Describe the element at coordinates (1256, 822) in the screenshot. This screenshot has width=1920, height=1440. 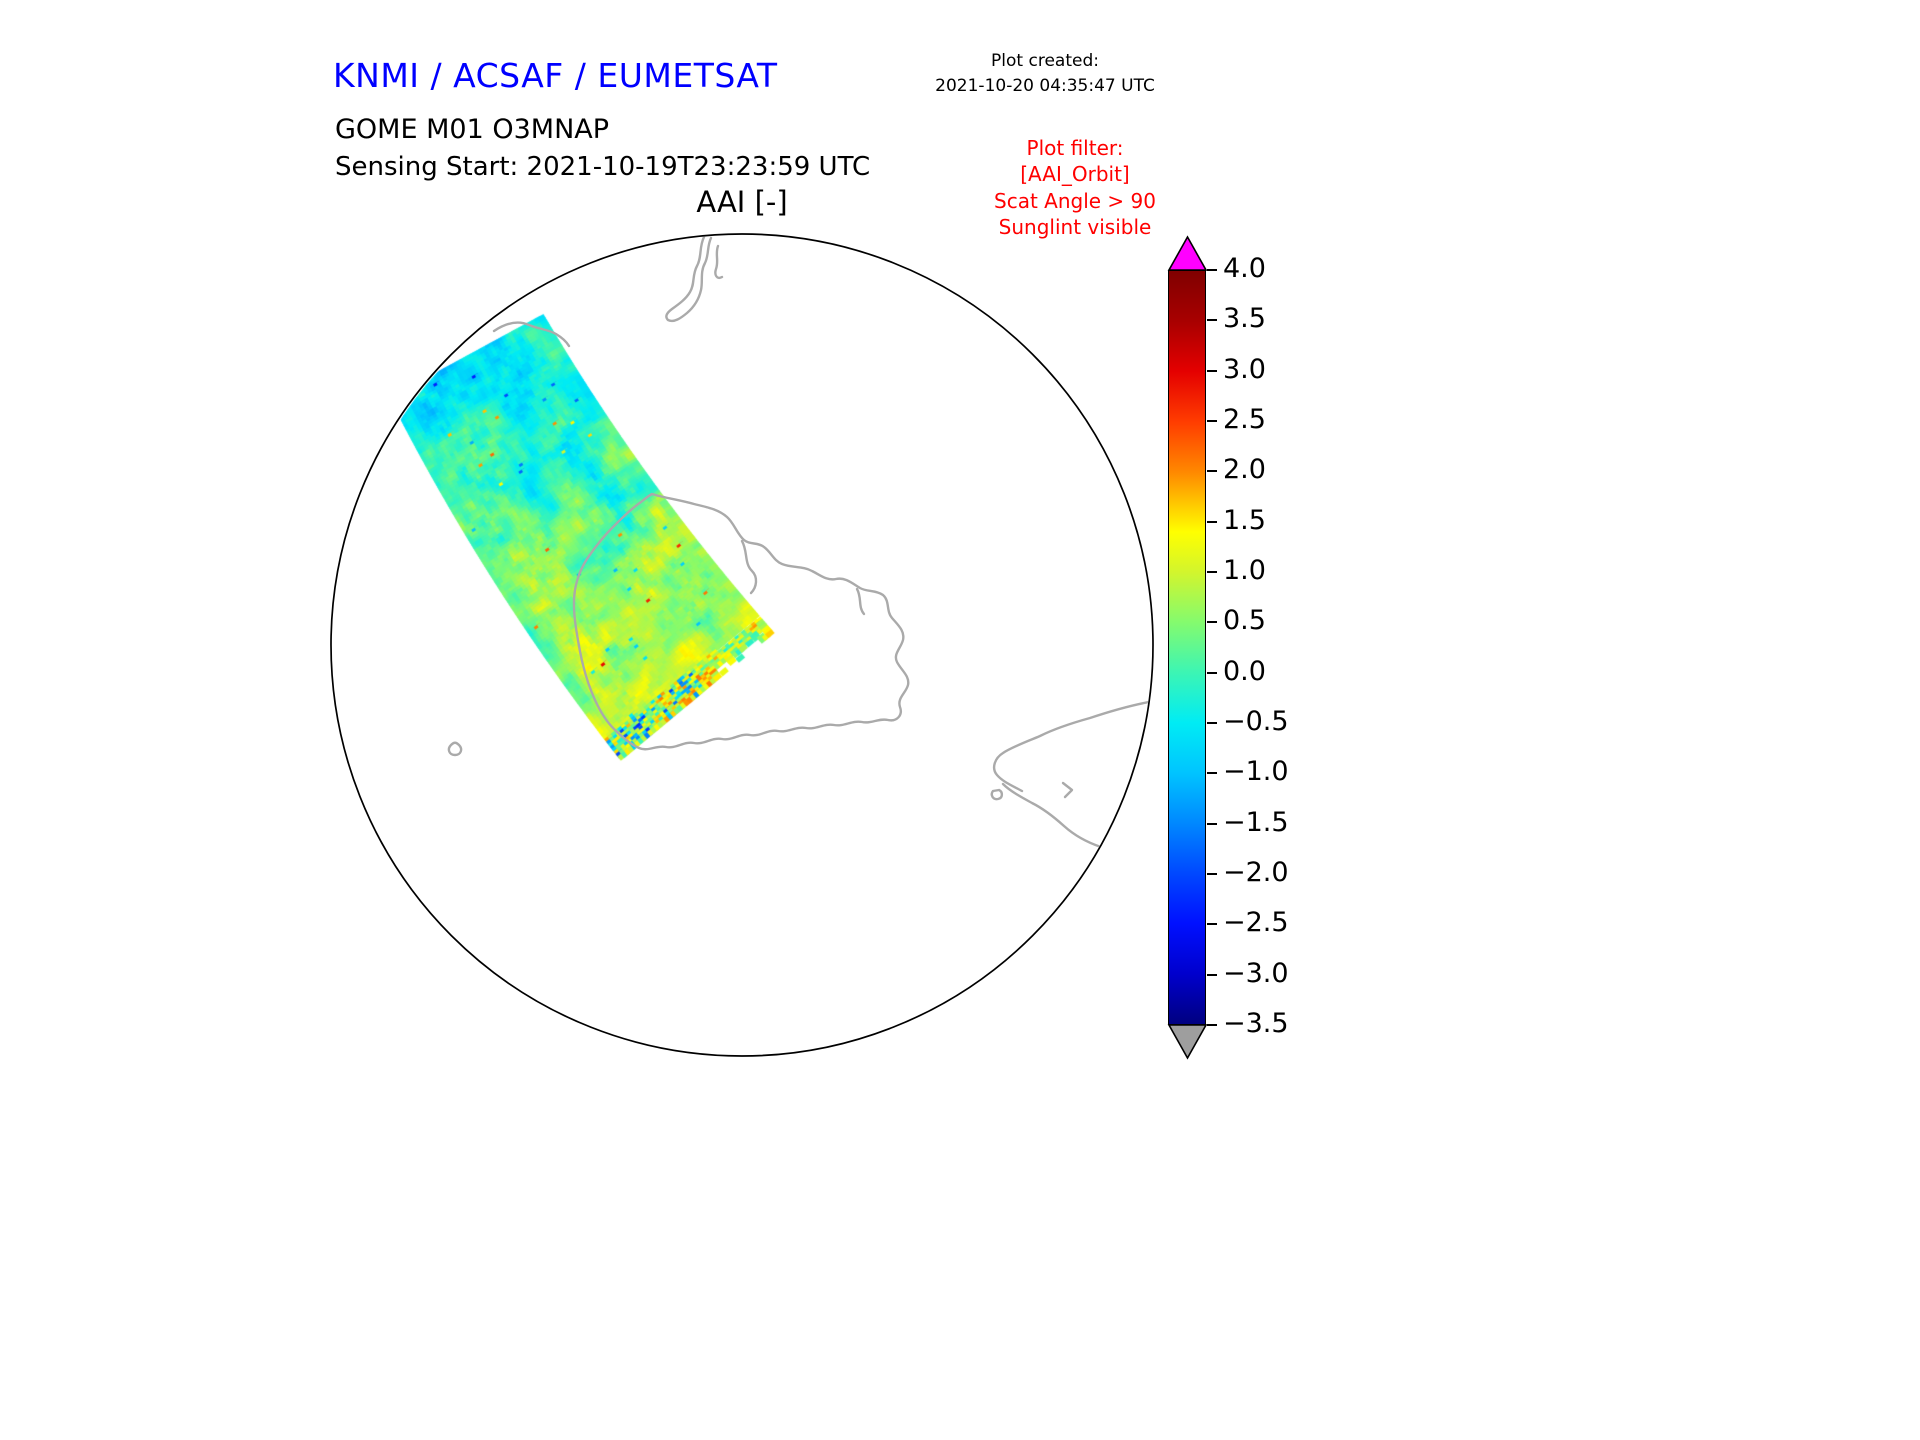
I see `colorbar-tick-label: −1.5` at that location.